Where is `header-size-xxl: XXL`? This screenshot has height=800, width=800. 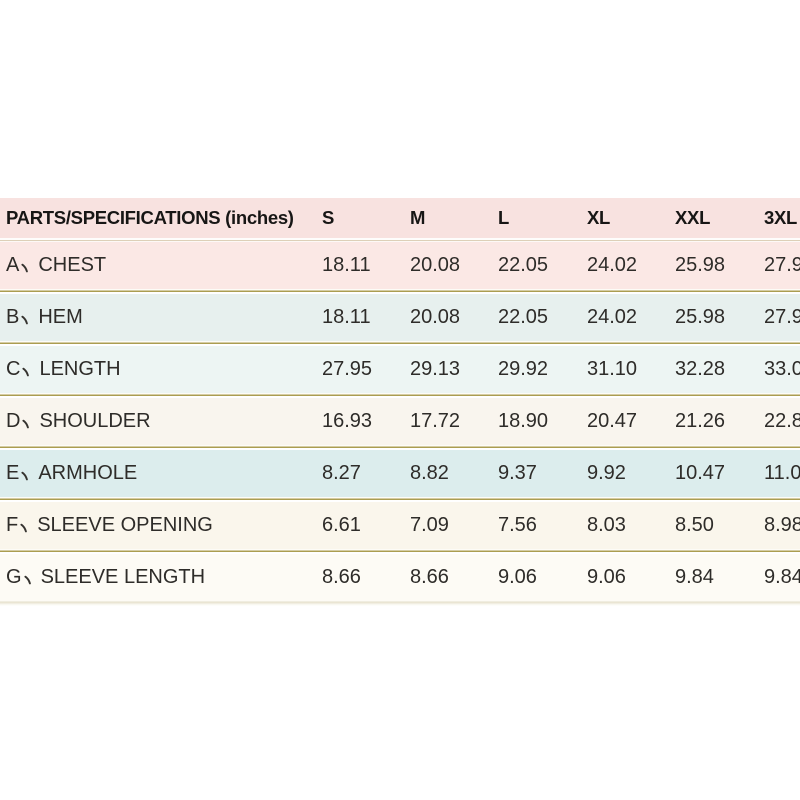 header-size-xxl: XXL is located at coordinates (693, 217).